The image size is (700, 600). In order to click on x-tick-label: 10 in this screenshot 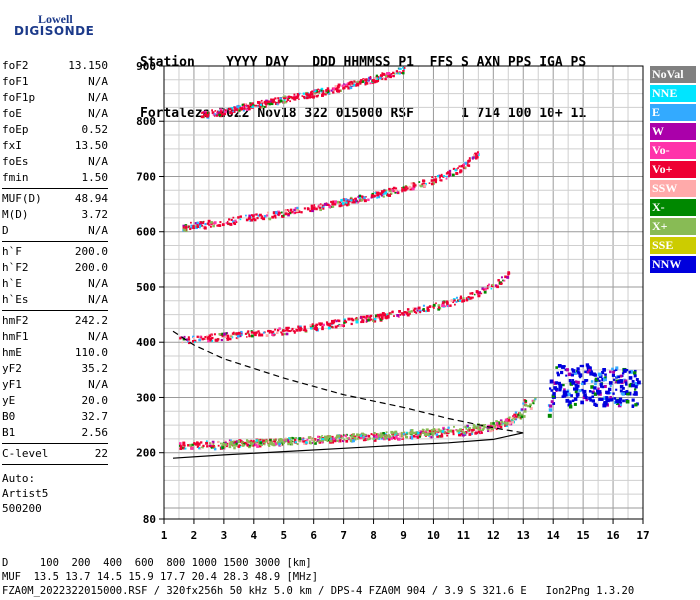, I will do `click(433, 535)`.